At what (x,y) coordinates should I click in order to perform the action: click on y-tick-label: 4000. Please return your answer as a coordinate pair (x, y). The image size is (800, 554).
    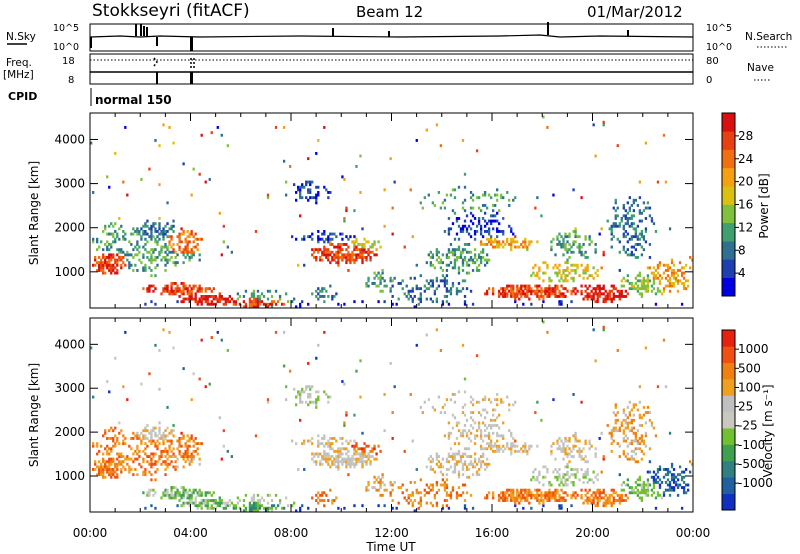
    Looking at the image, I should click on (69, 344).